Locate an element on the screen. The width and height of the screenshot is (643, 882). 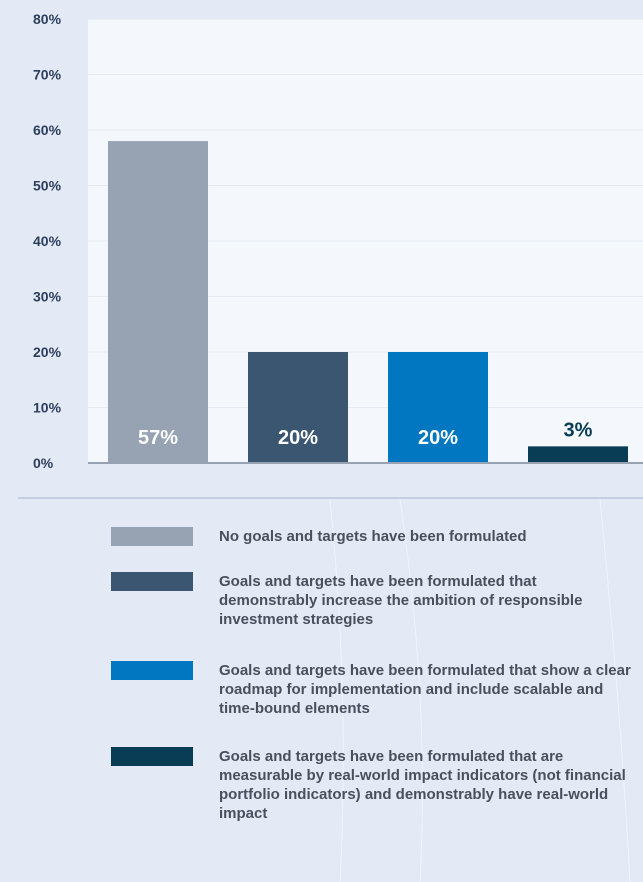
y-tick-label: 80% is located at coordinates (47, 19).